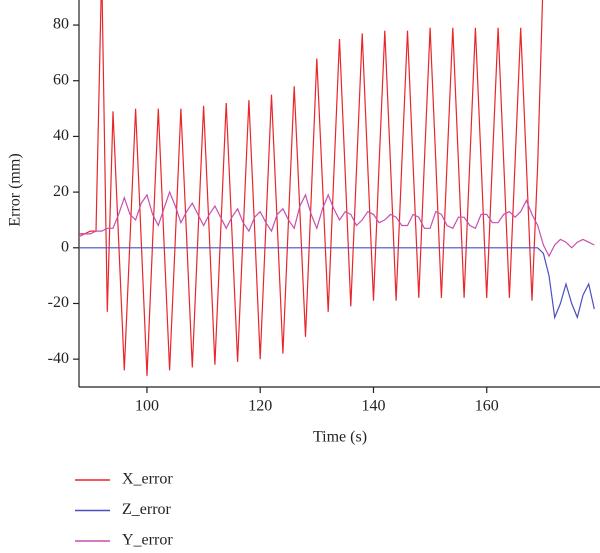  I want to click on x-axis-label: Time (s), so click(340, 437).